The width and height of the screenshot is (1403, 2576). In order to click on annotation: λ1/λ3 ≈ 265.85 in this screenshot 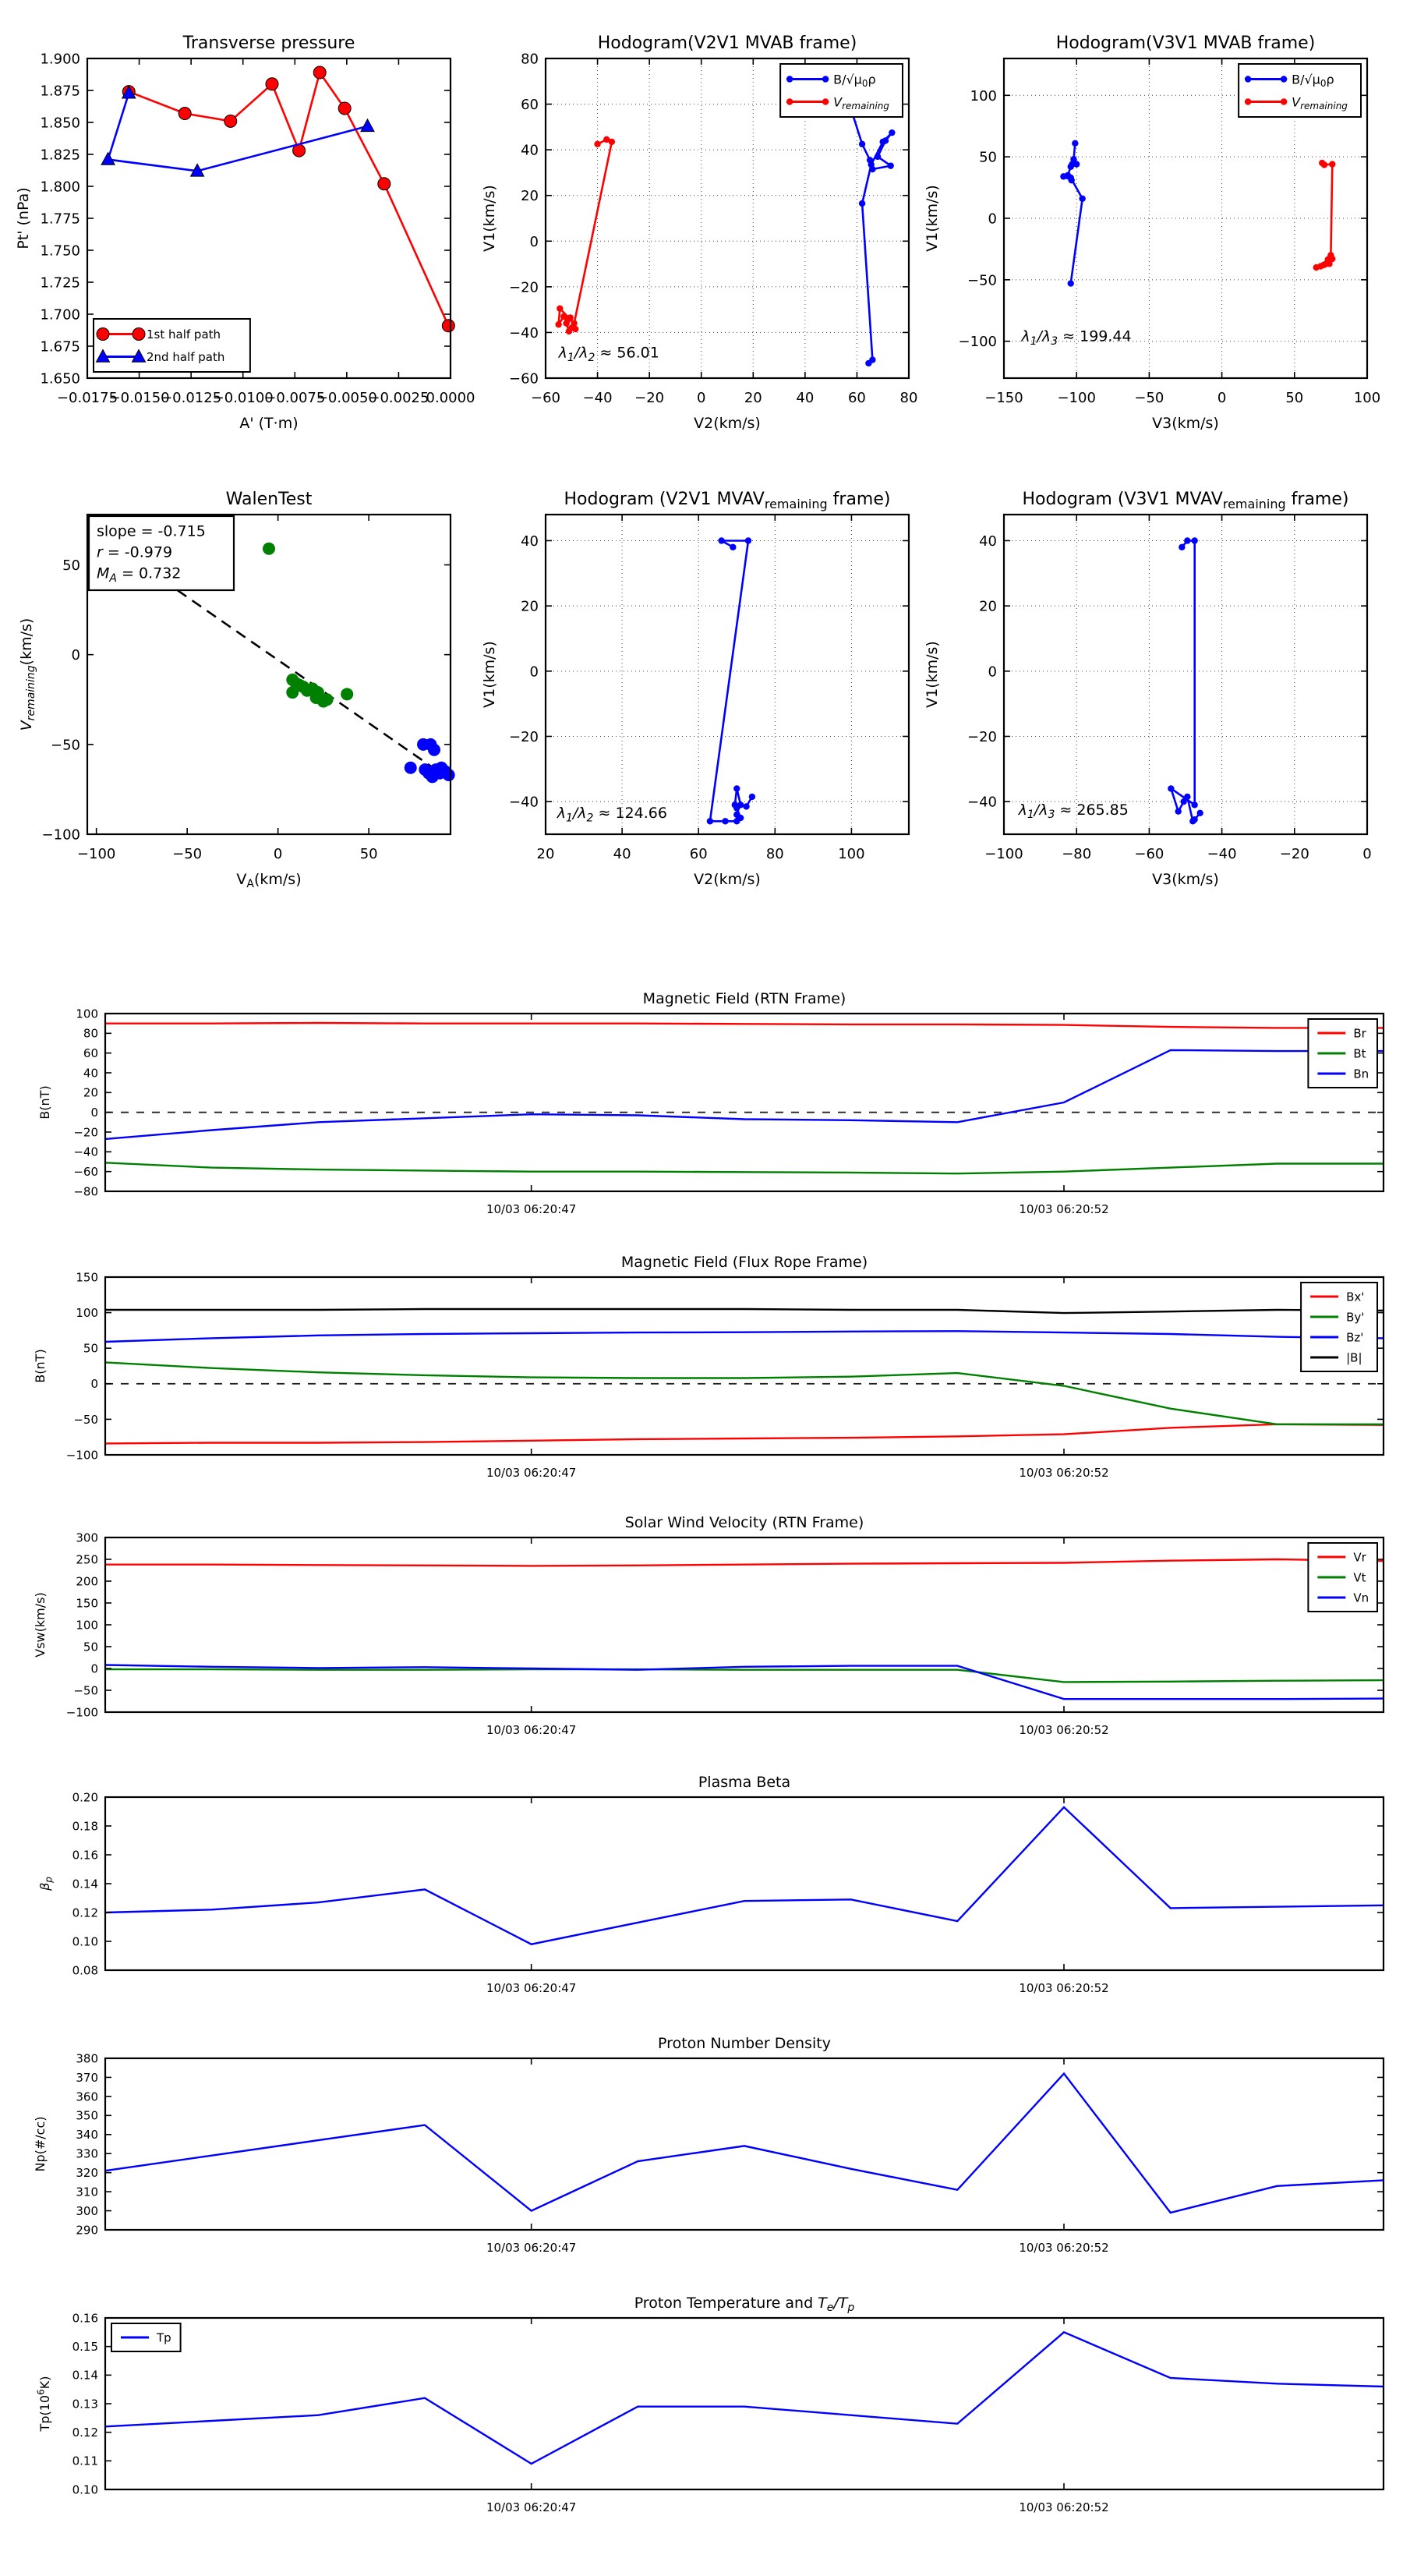, I will do `click(1073, 811)`.